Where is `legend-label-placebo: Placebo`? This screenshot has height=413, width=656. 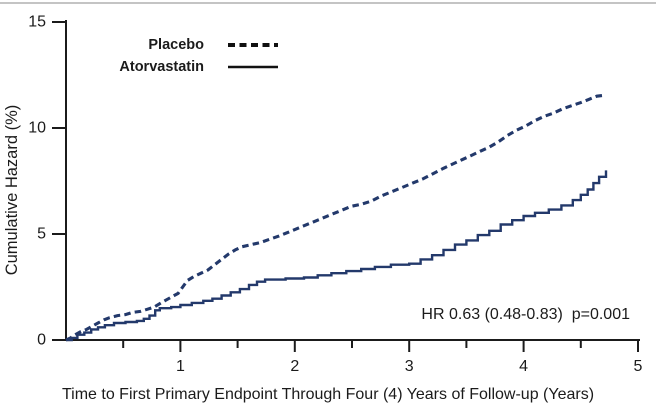 legend-label-placebo: Placebo is located at coordinates (176, 45).